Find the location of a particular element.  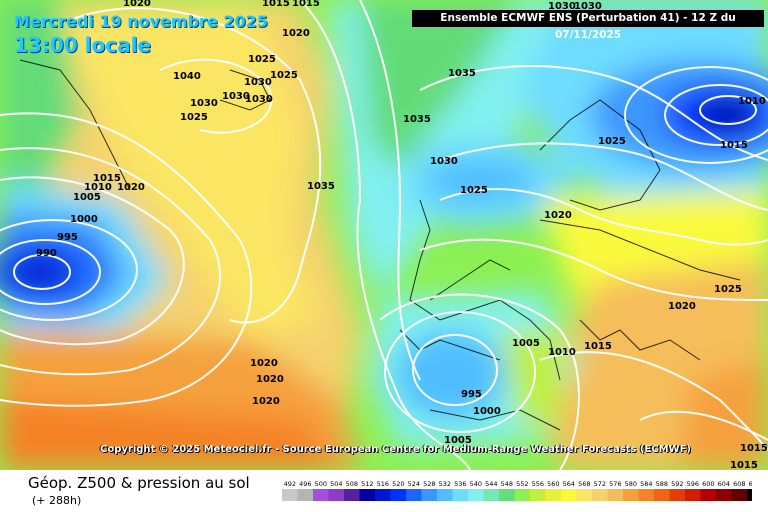

legend-tick-label: 580 is located at coordinates (631, 484).